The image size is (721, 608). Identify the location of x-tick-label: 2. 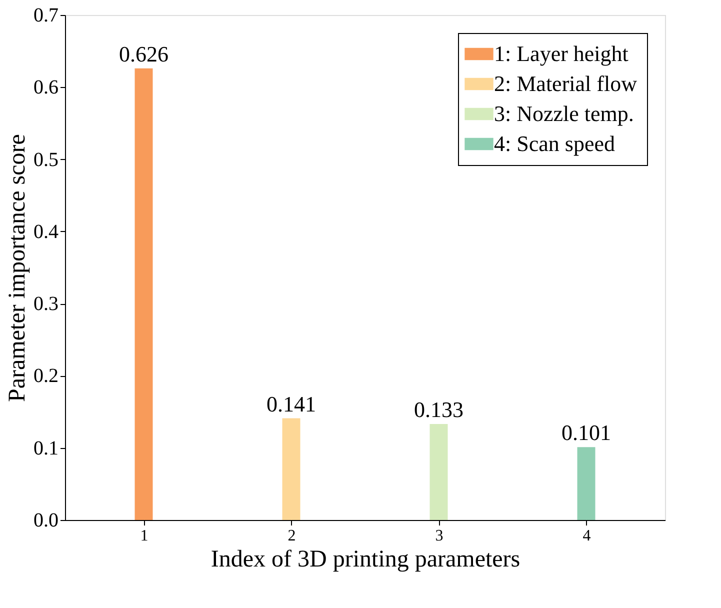
(292, 536).